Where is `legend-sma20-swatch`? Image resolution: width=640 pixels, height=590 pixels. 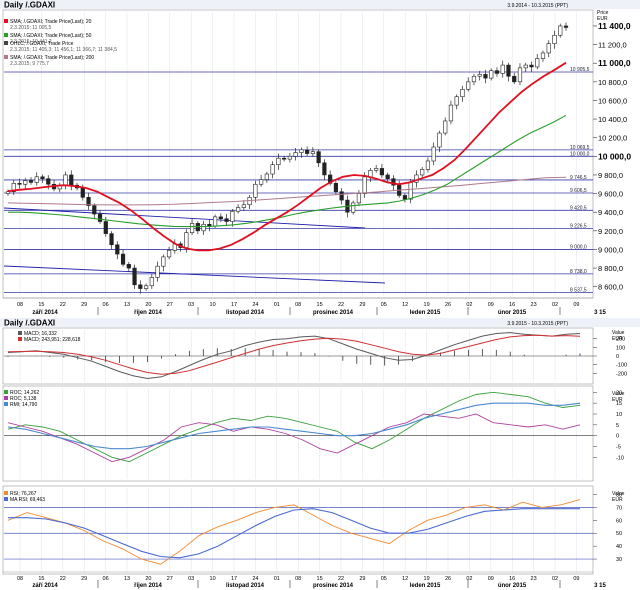
legend-sma20-swatch is located at coordinates (6, 21).